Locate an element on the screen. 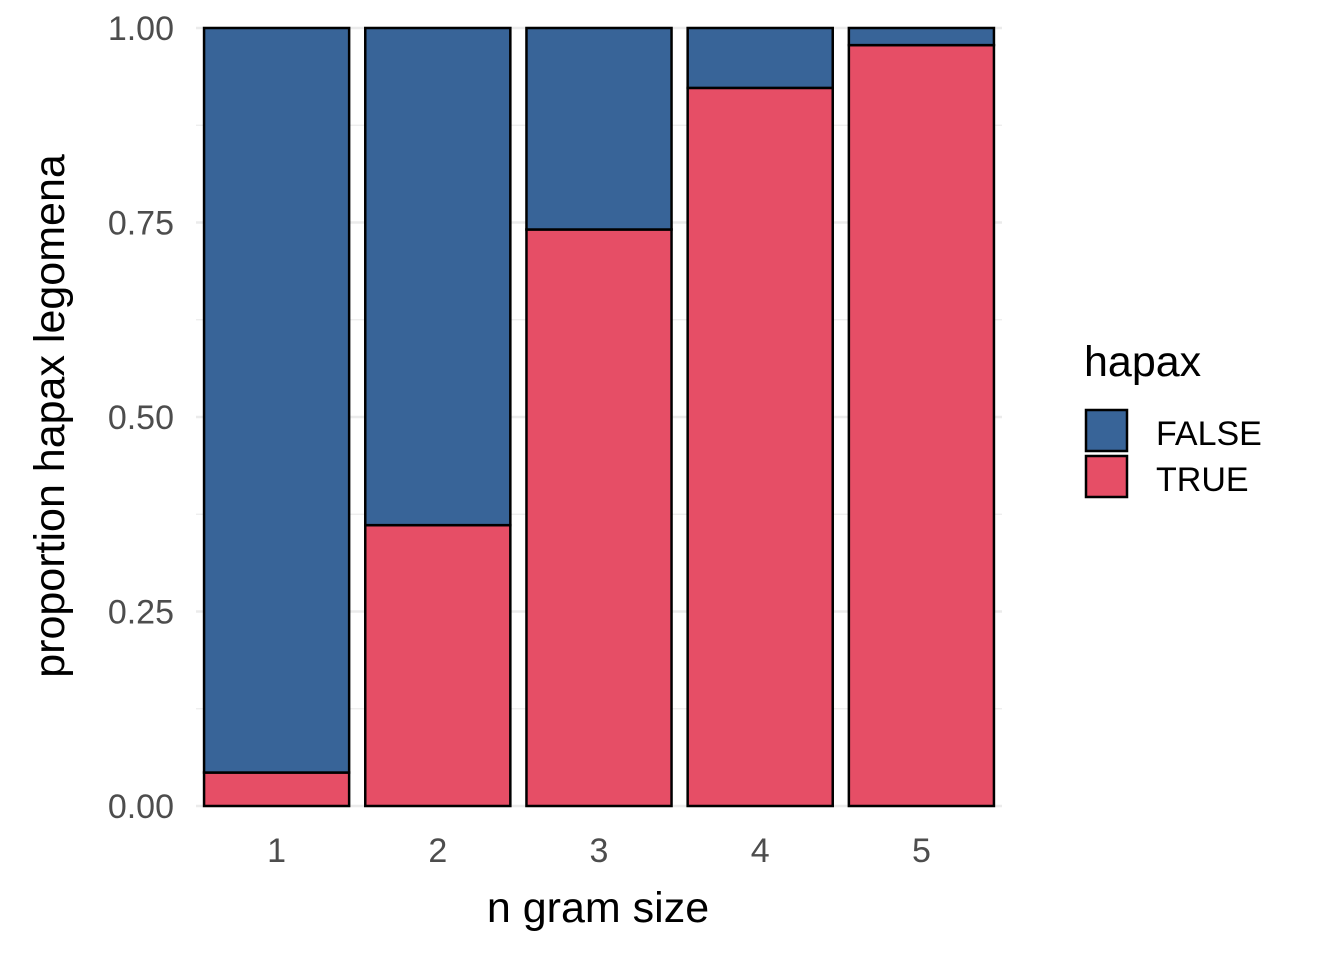  x-tick-label: 4 is located at coordinates (760, 851).